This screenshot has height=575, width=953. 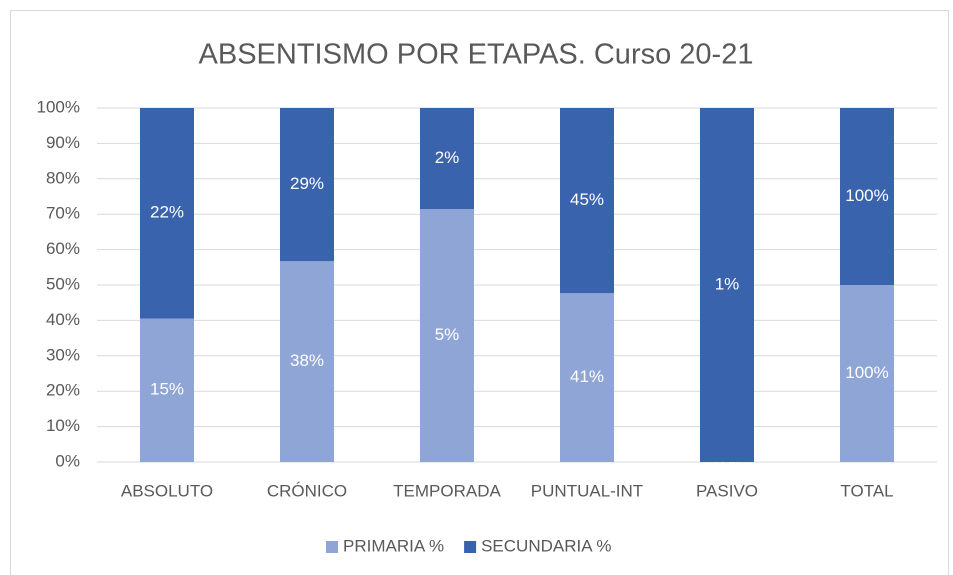 What do you see at coordinates (58, 106) in the screenshot?
I see `y-tick-label: 100%` at bounding box center [58, 106].